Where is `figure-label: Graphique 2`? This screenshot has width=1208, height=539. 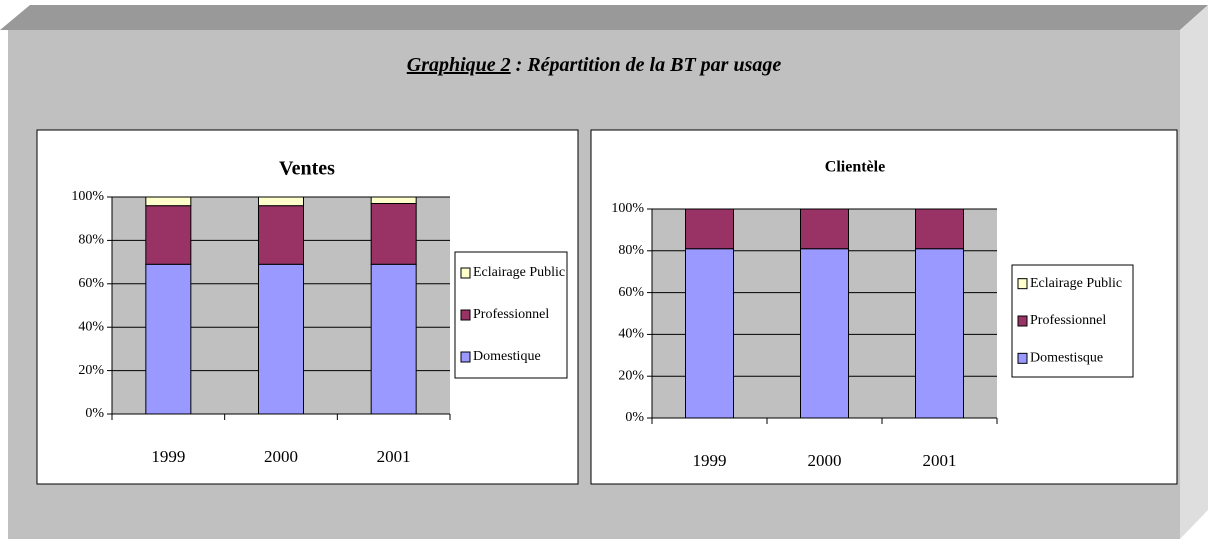
figure-label: Graphique 2 is located at coordinates (459, 65).